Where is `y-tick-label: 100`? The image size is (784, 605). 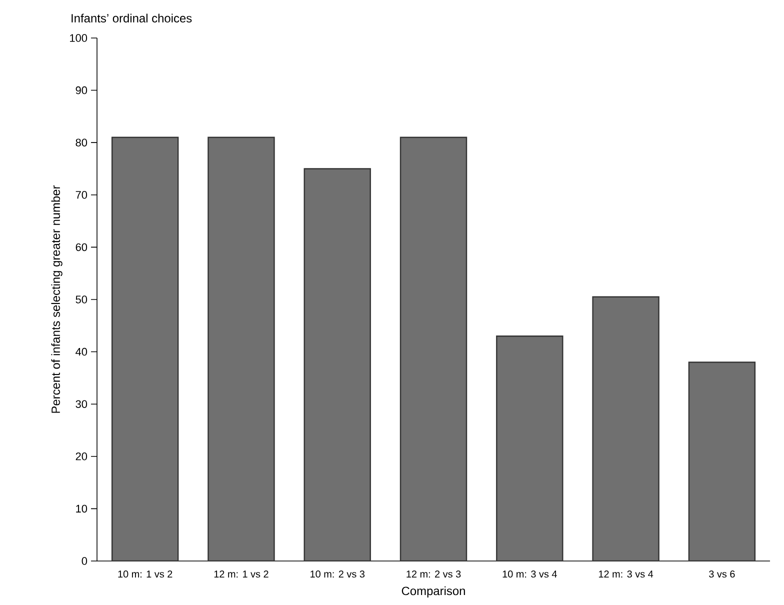 y-tick-label: 100 is located at coordinates (79, 38).